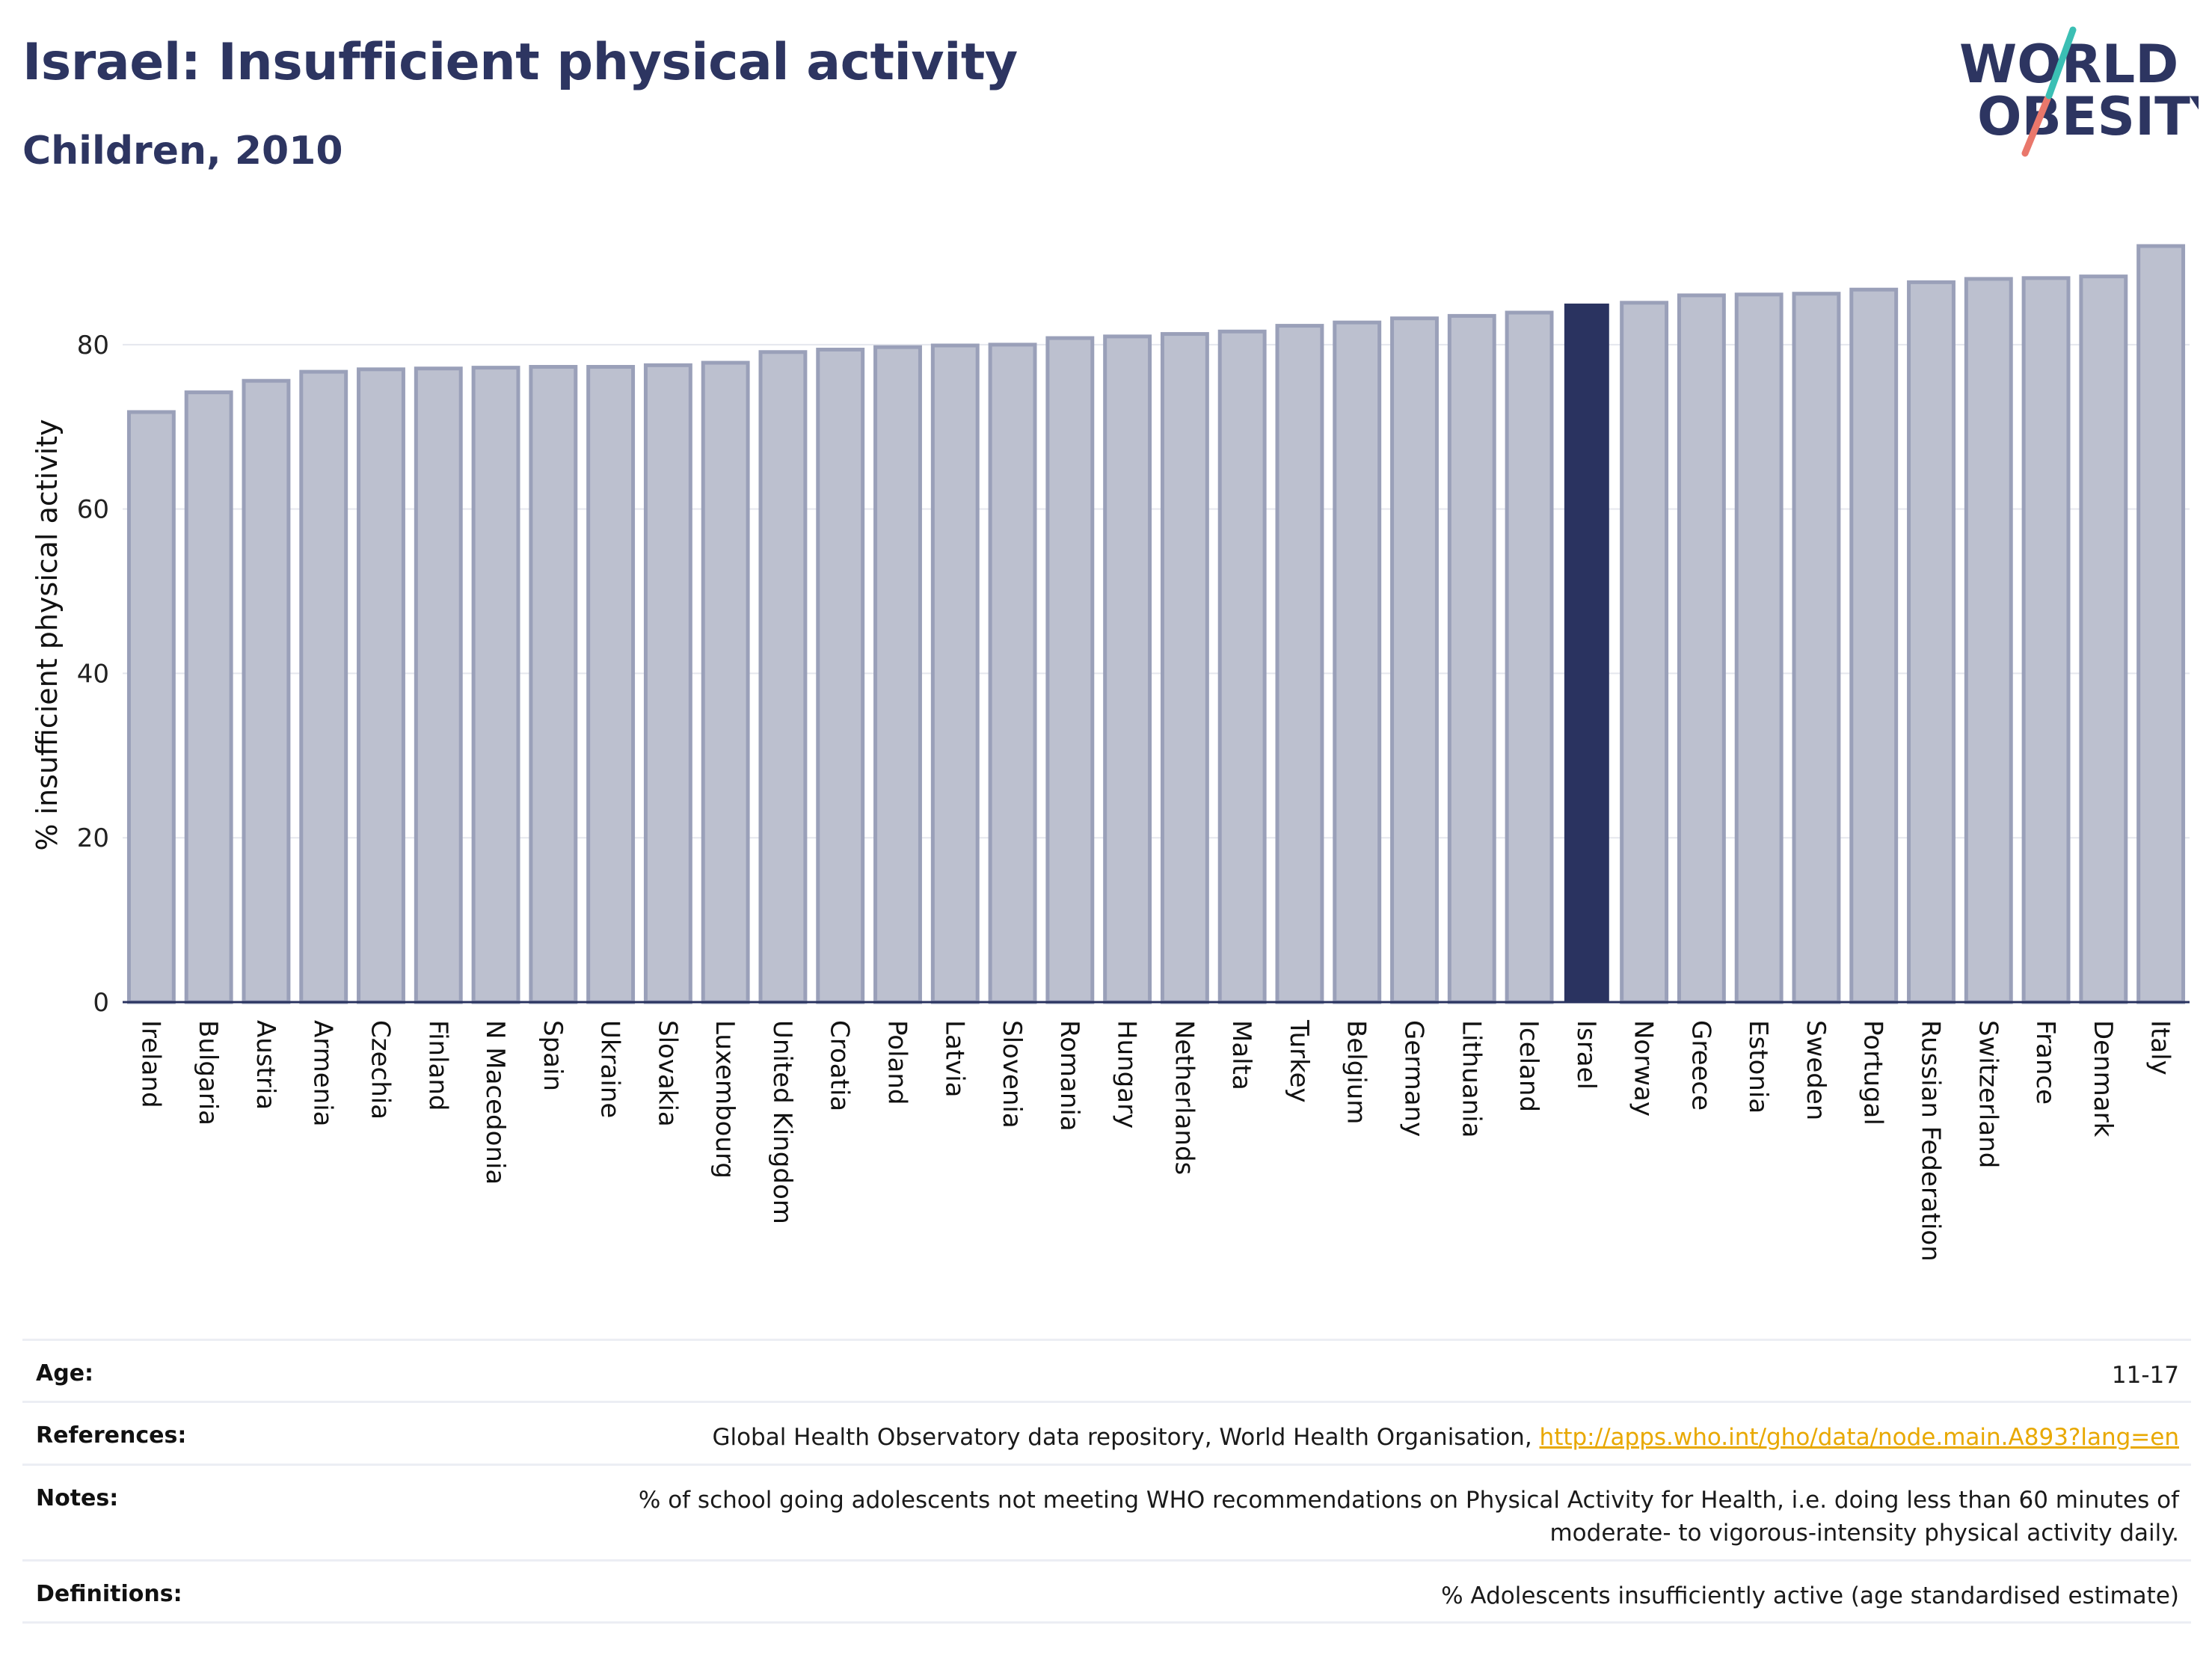 The height and width of the screenshot is (1655, 2212). Describe the element at coordinates (381, 1070) in the screenshot. I see `x-tick-label: Czechia` at that location.